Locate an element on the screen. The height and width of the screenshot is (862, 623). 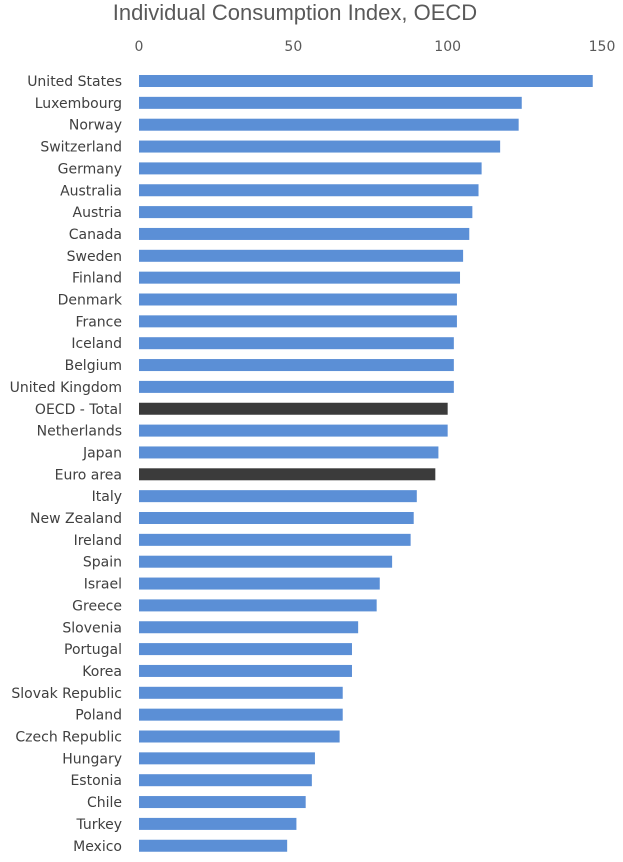
category-label: Mexico is located at coordinates (97, 847).